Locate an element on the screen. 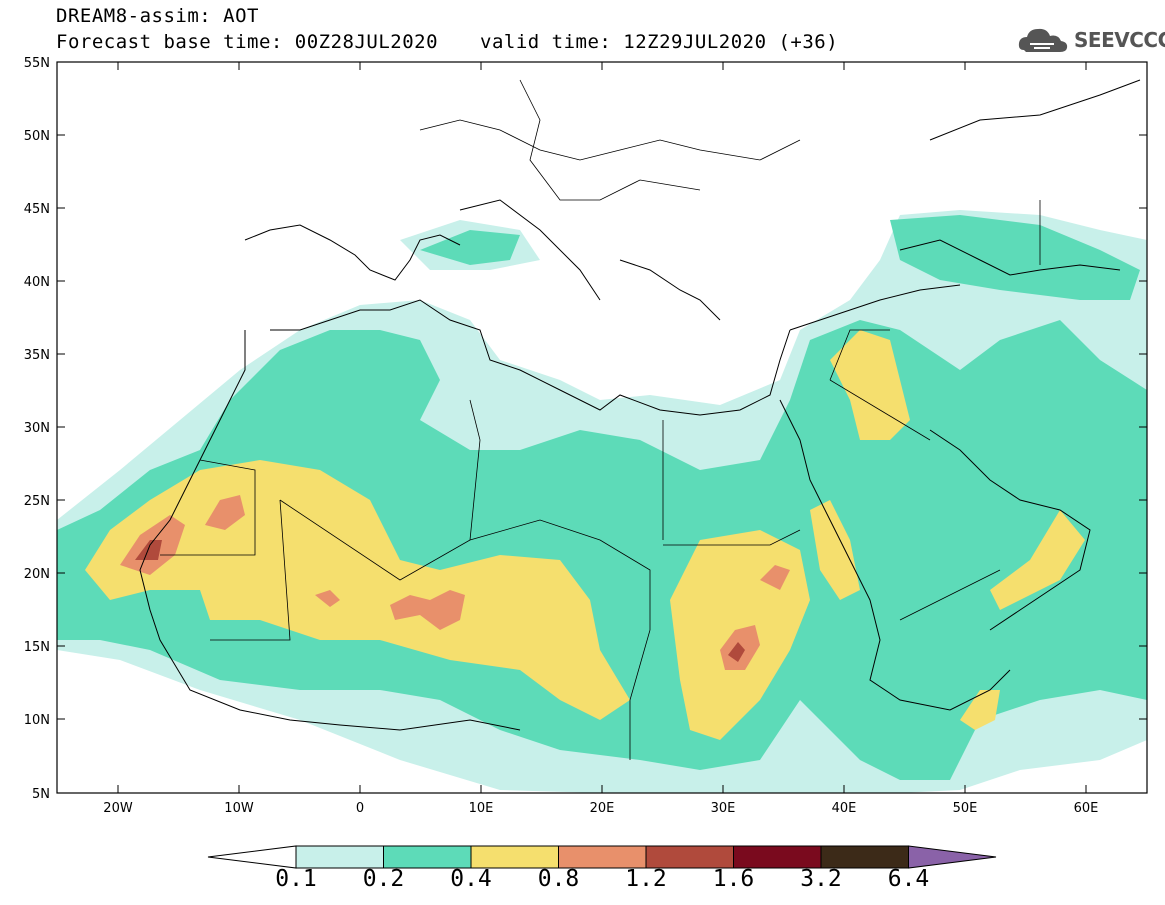  aot-band-0.8-f is located at coordinates (775, 577).